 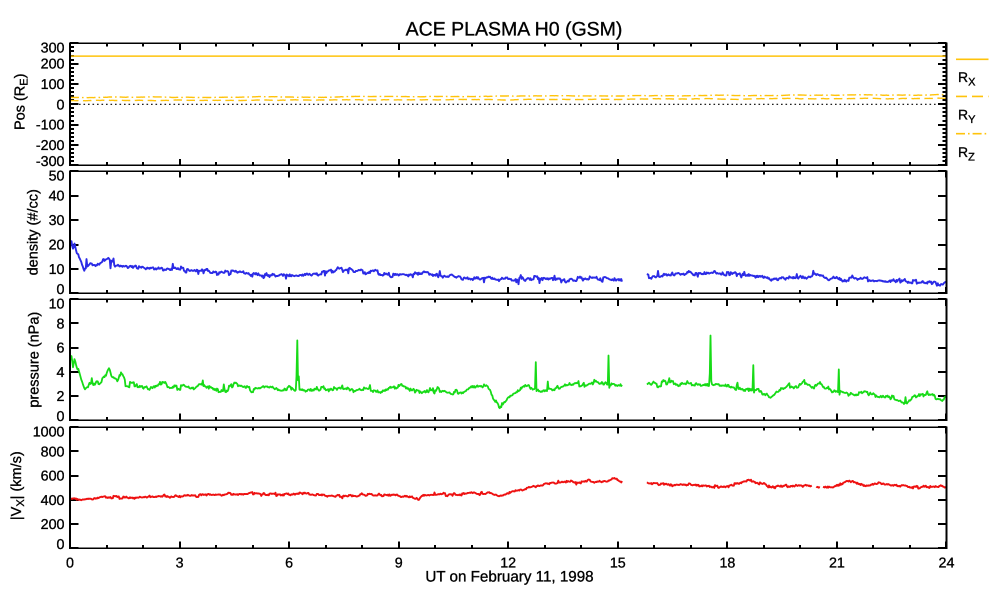 What do you see at coordinates (509, 577) in the screenshot?
I see `svg-text: UT on February 11, 1998` at bounding box center [509, 577].